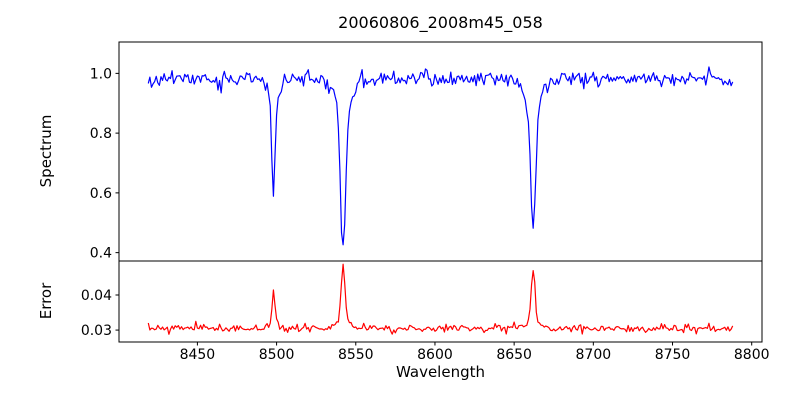  What do you see at coordinates (594, 355) in the screenshot?
I see `x-tick-label: 8700` at bounding box center [594, 355].